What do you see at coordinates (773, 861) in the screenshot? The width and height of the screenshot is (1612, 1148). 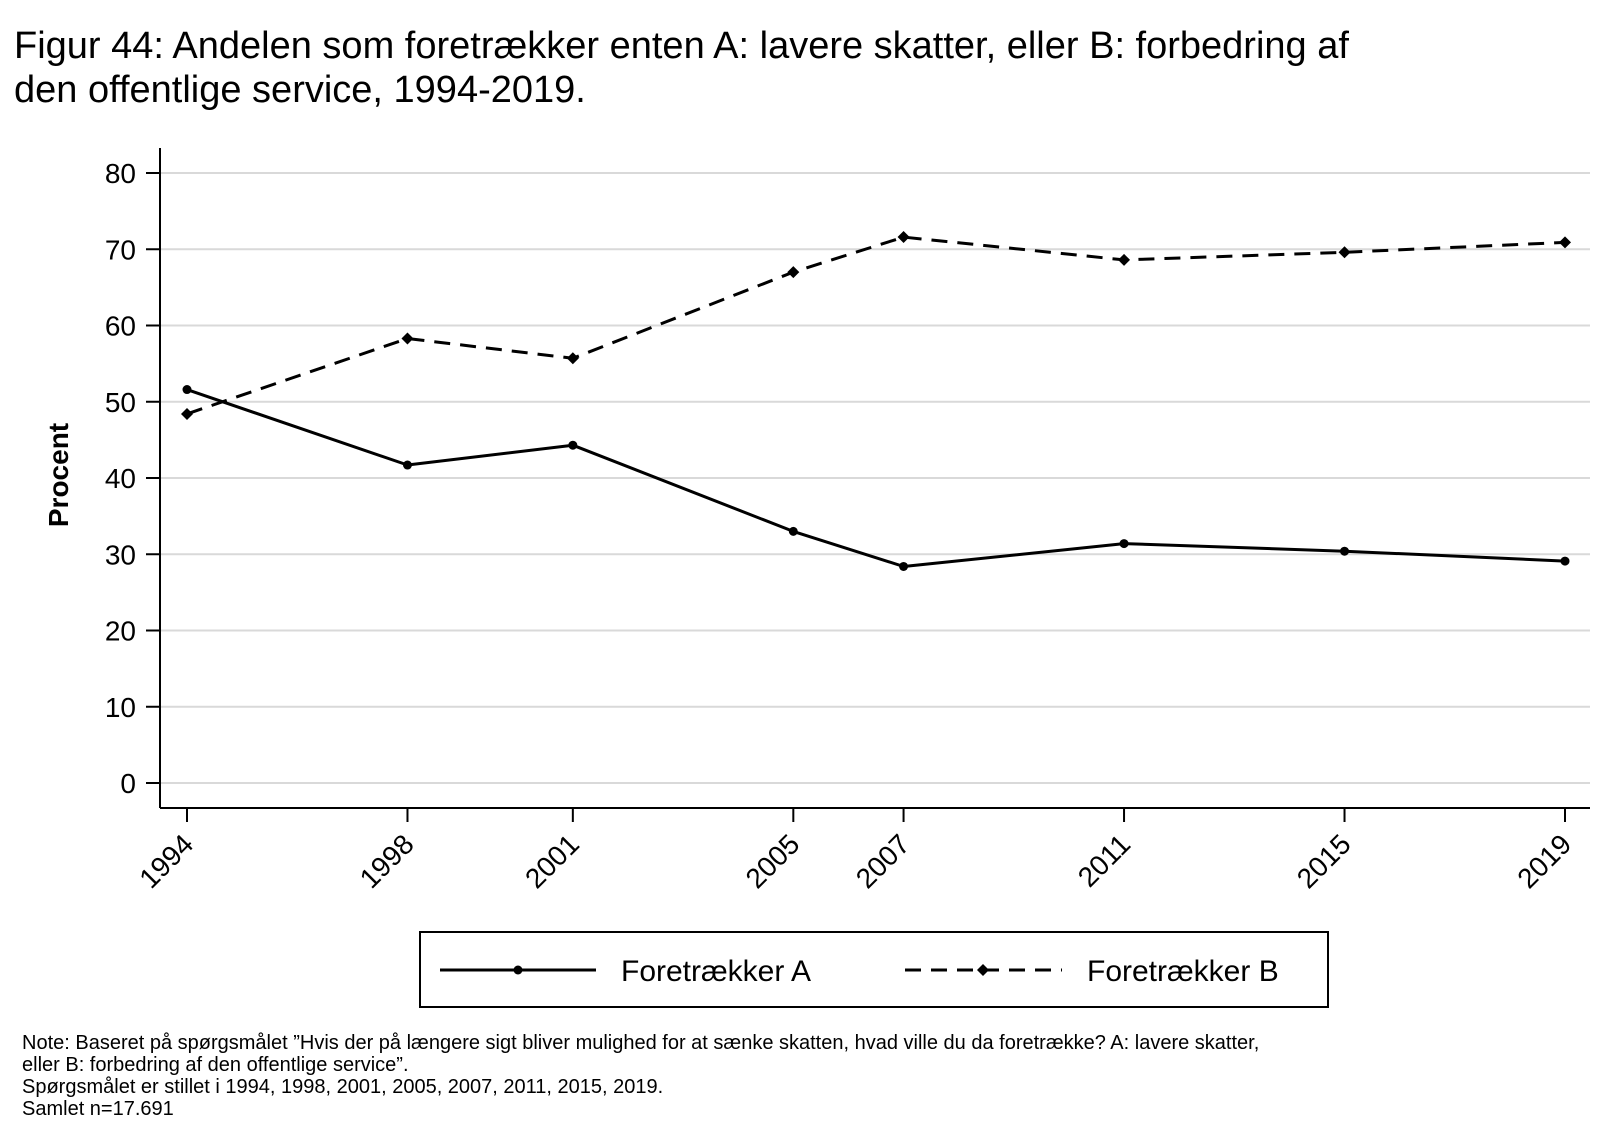 I see `x-tick-label-2005: 2005` at bounding box center [773, 861].